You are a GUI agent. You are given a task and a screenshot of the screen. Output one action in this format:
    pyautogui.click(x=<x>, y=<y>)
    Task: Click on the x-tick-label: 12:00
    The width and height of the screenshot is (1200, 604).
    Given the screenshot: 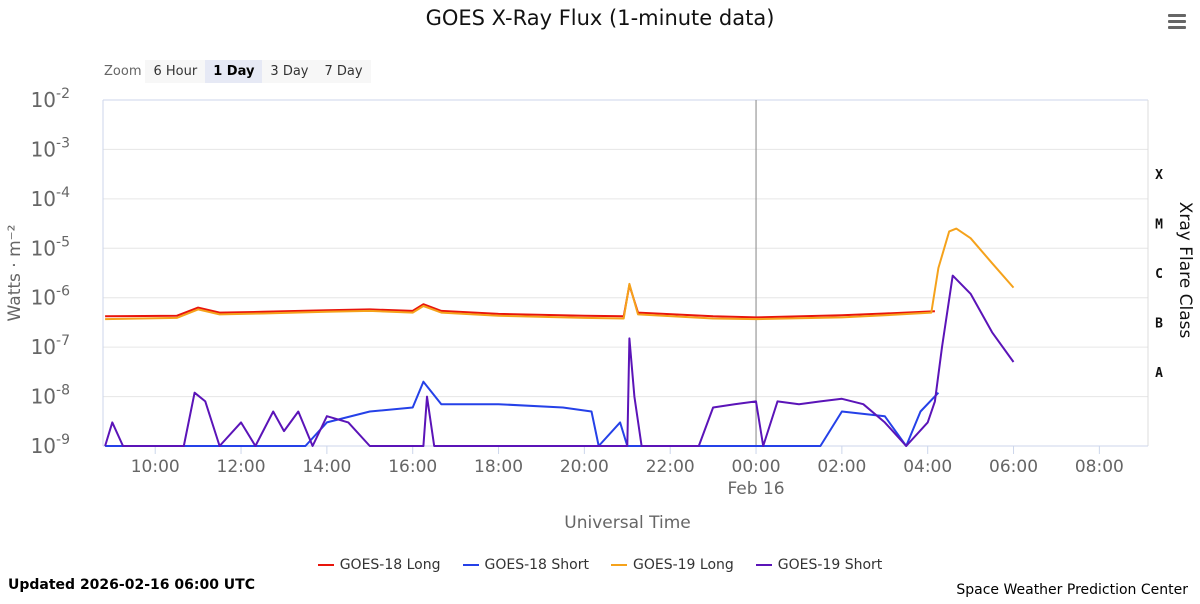 What is the action you would take?
    pyautogui.click(x=241, y=467)
    